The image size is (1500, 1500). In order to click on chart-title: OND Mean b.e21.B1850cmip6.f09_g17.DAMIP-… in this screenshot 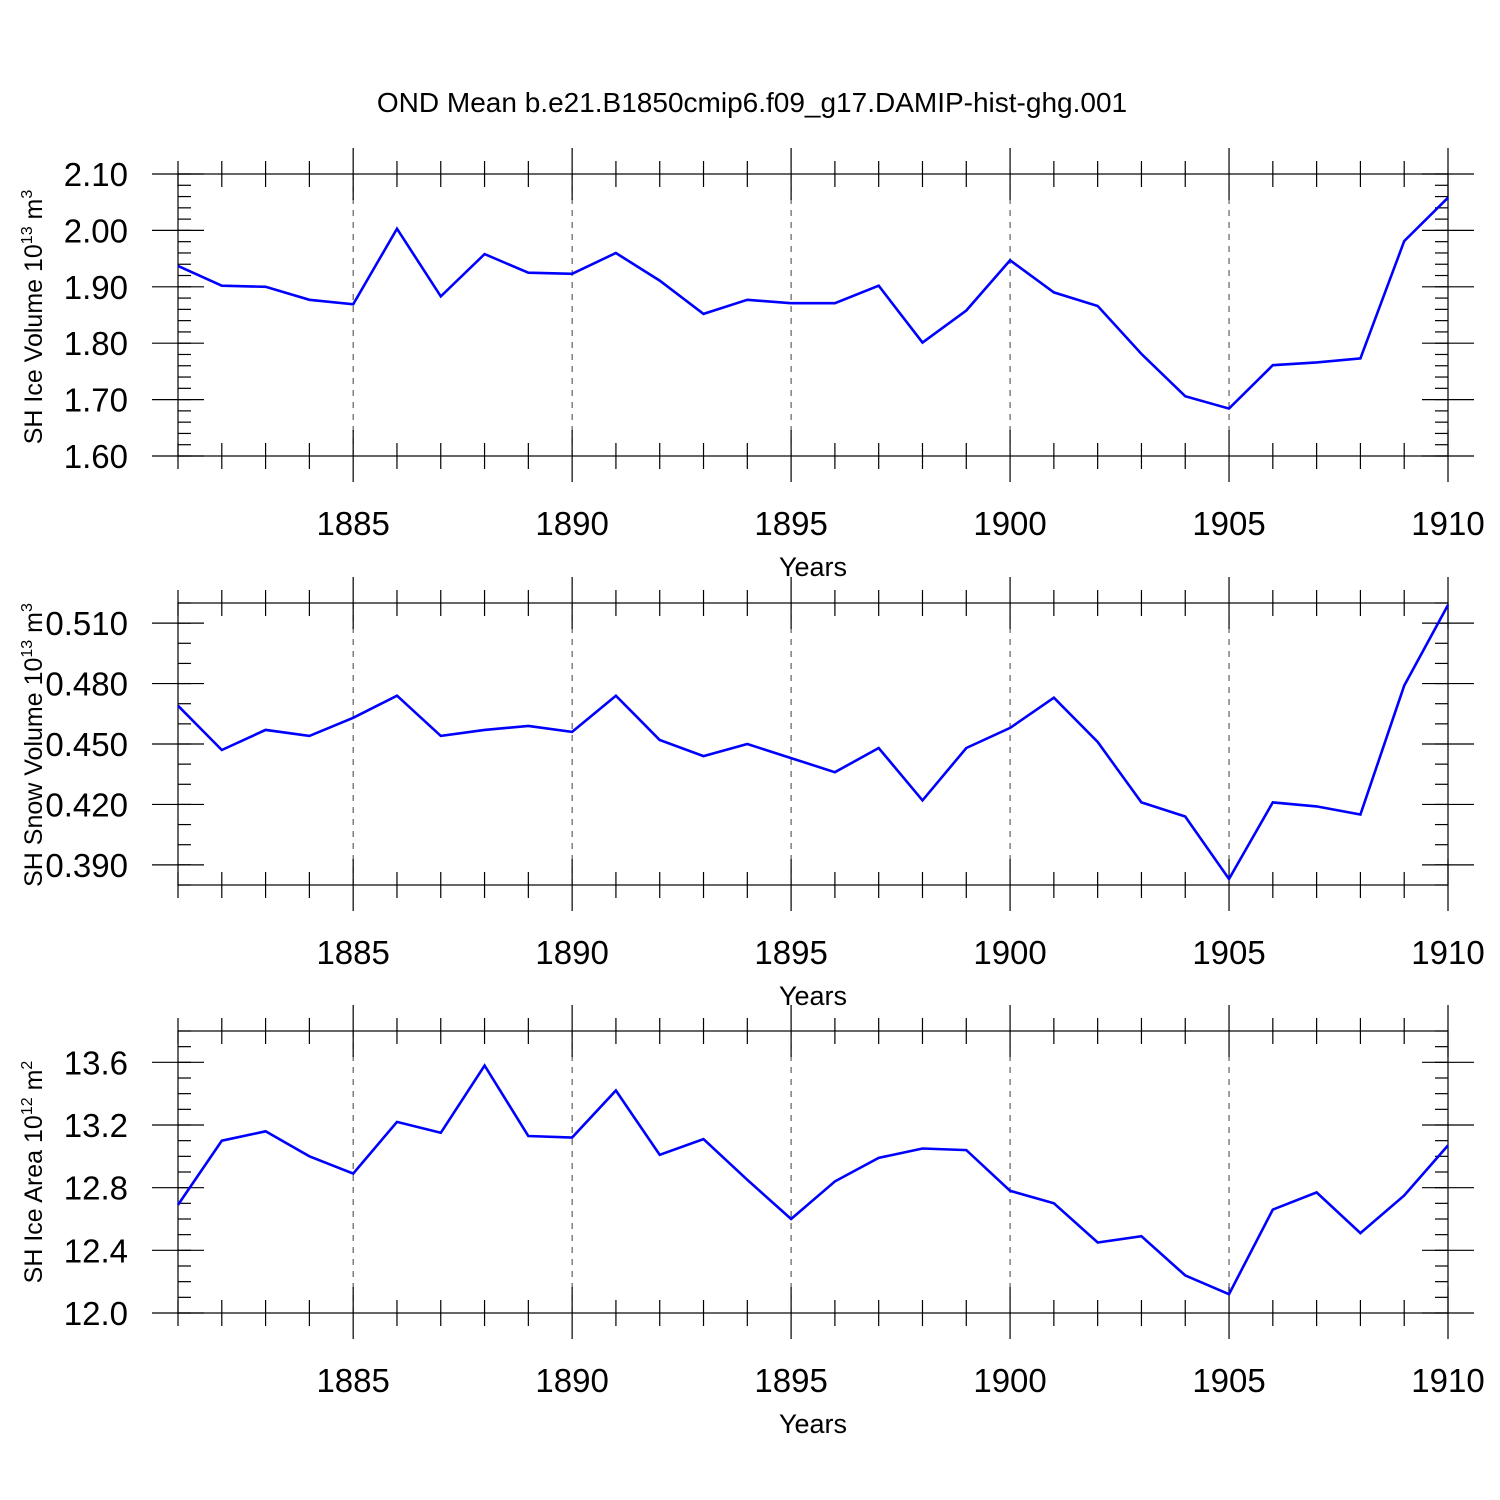, I will do `click(752, 102)`.